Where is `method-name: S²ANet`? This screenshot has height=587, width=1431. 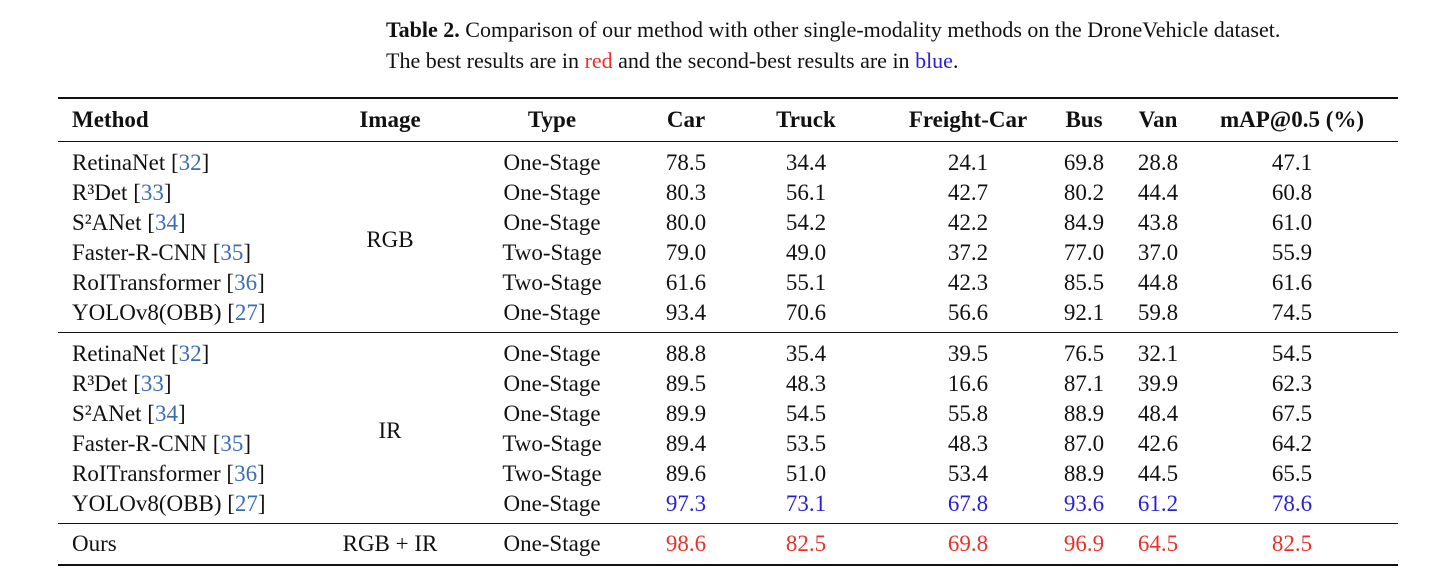
method-name: S²ANet is located at coordinates (107, 413).